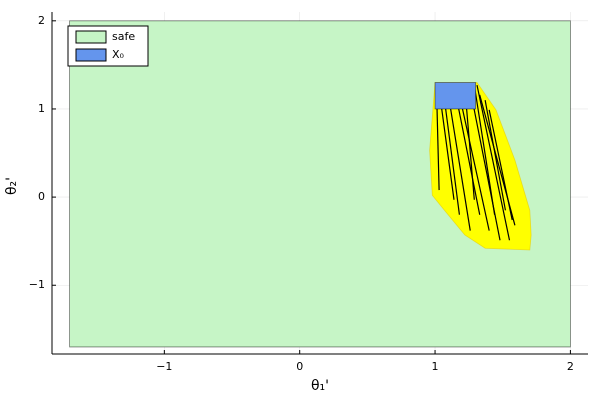 Image resolution: width=600 pixels, height=404 pixels. I want to click on y-tick-label: 2, so click(41, 20).